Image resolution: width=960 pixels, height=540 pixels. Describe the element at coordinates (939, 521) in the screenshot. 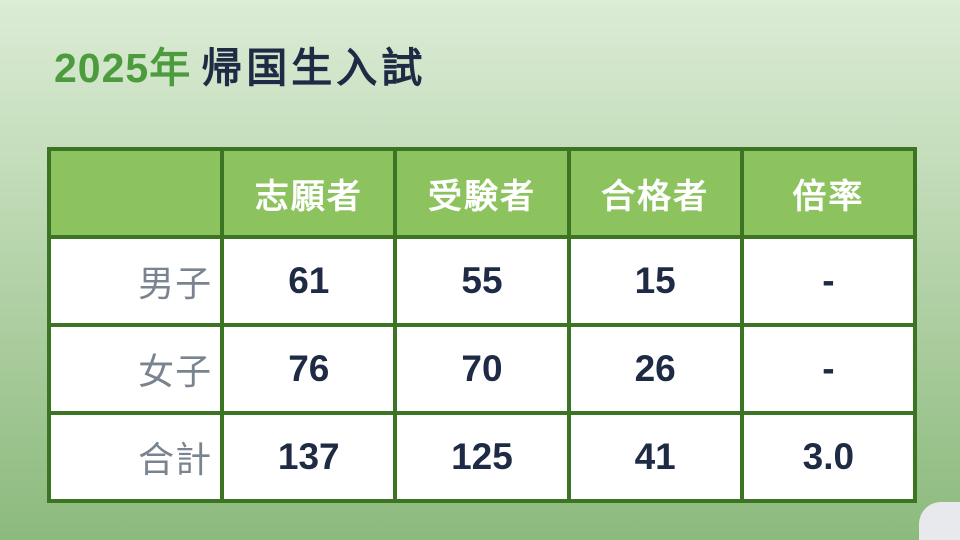

I see `corner-decoration` at that location.